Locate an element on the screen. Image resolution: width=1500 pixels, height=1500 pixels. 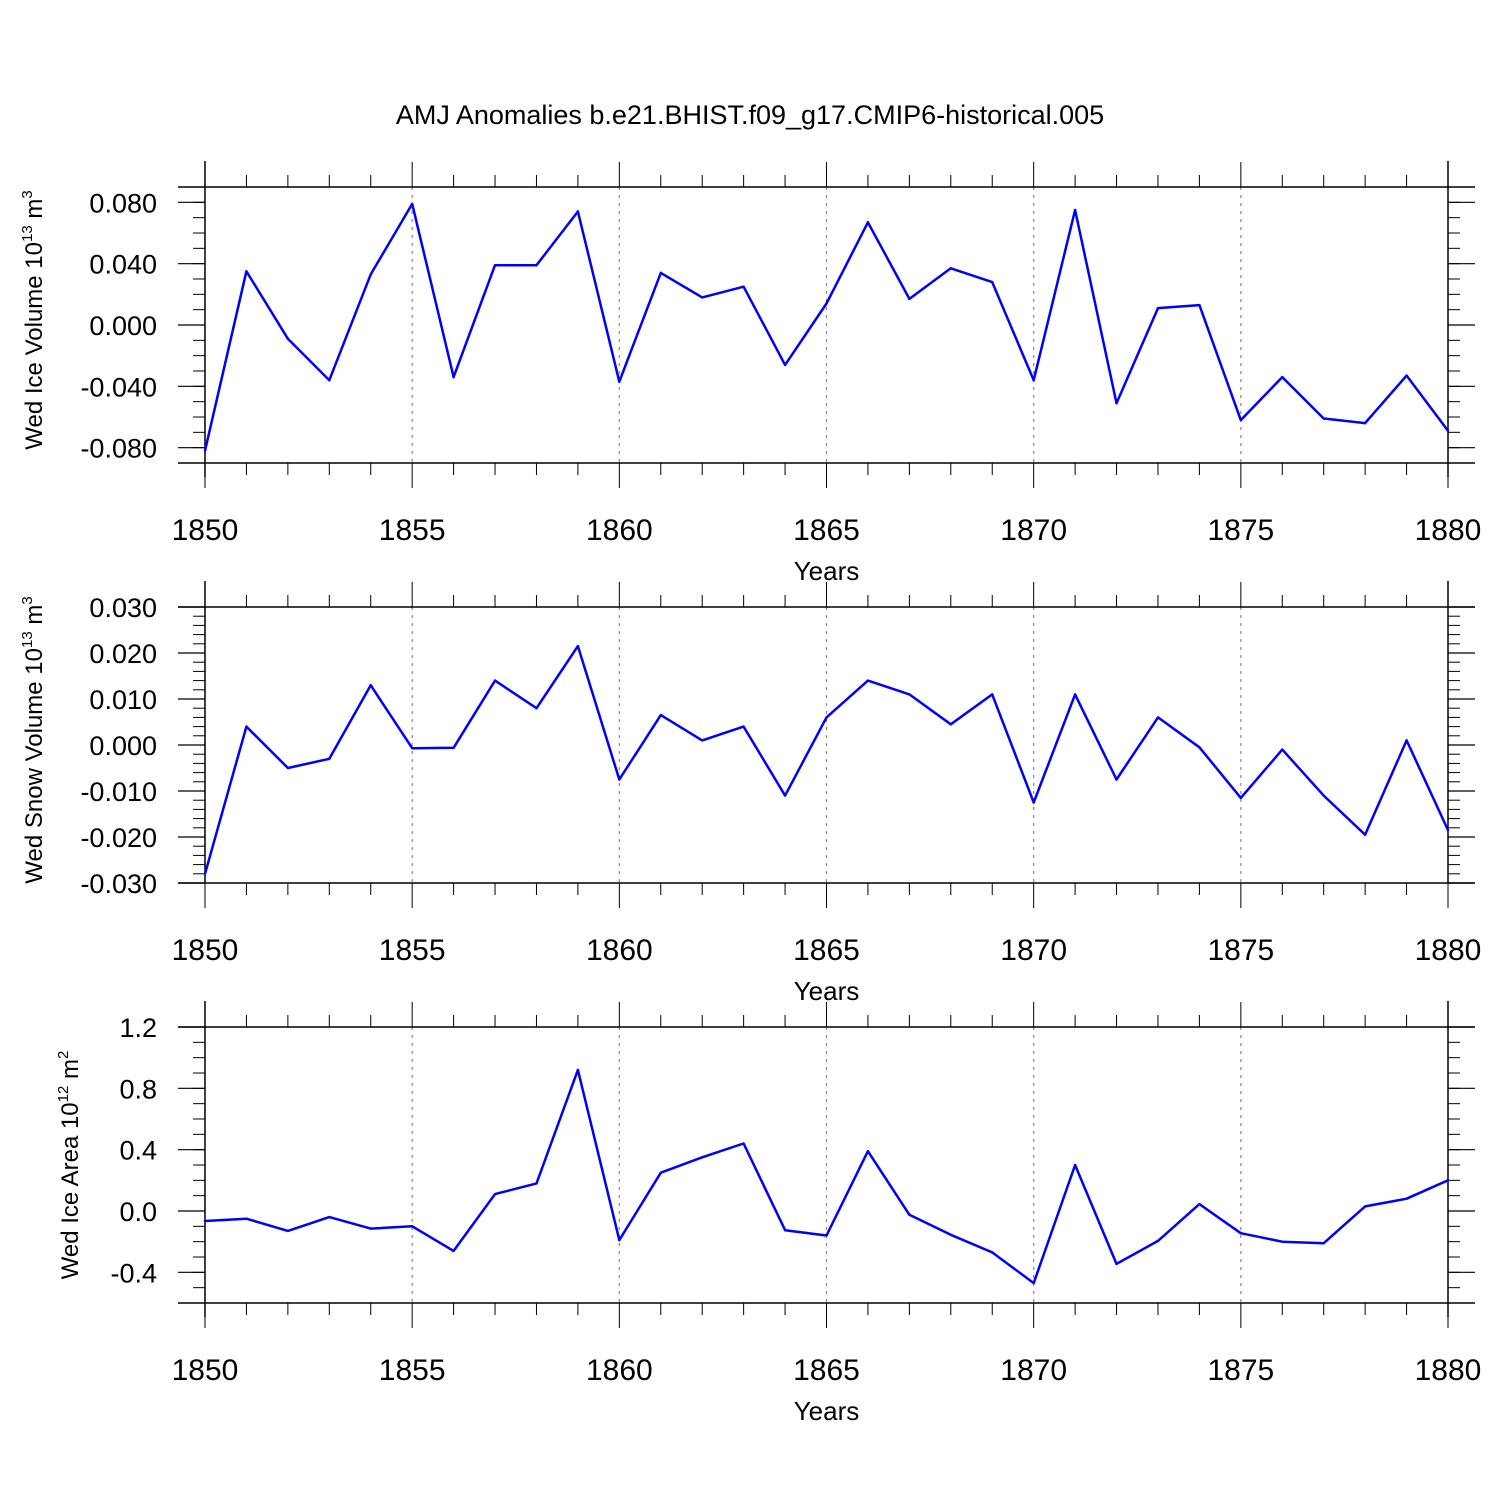
y-tick-label: 0.010 is located at coordinates (123, 700).